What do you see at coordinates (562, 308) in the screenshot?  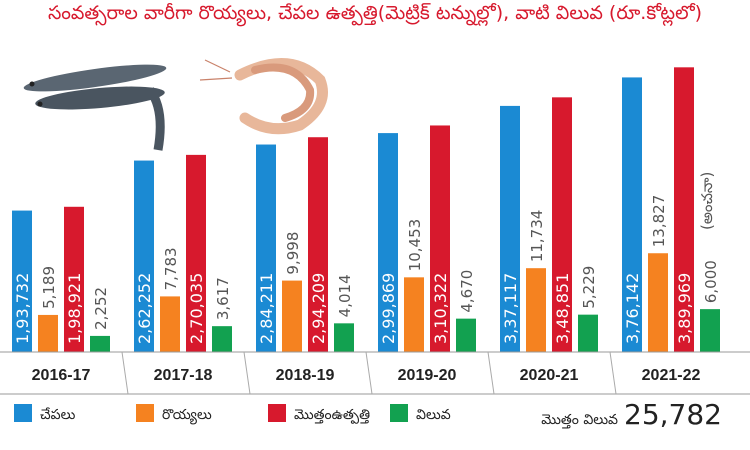 I see `data-label-2-4: 3,48,851` at bounding box center [562, 308].